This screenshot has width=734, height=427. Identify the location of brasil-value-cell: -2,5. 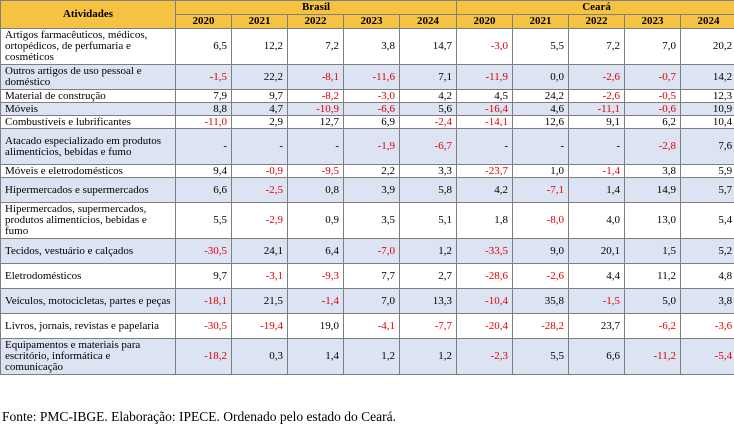
(259, 190).